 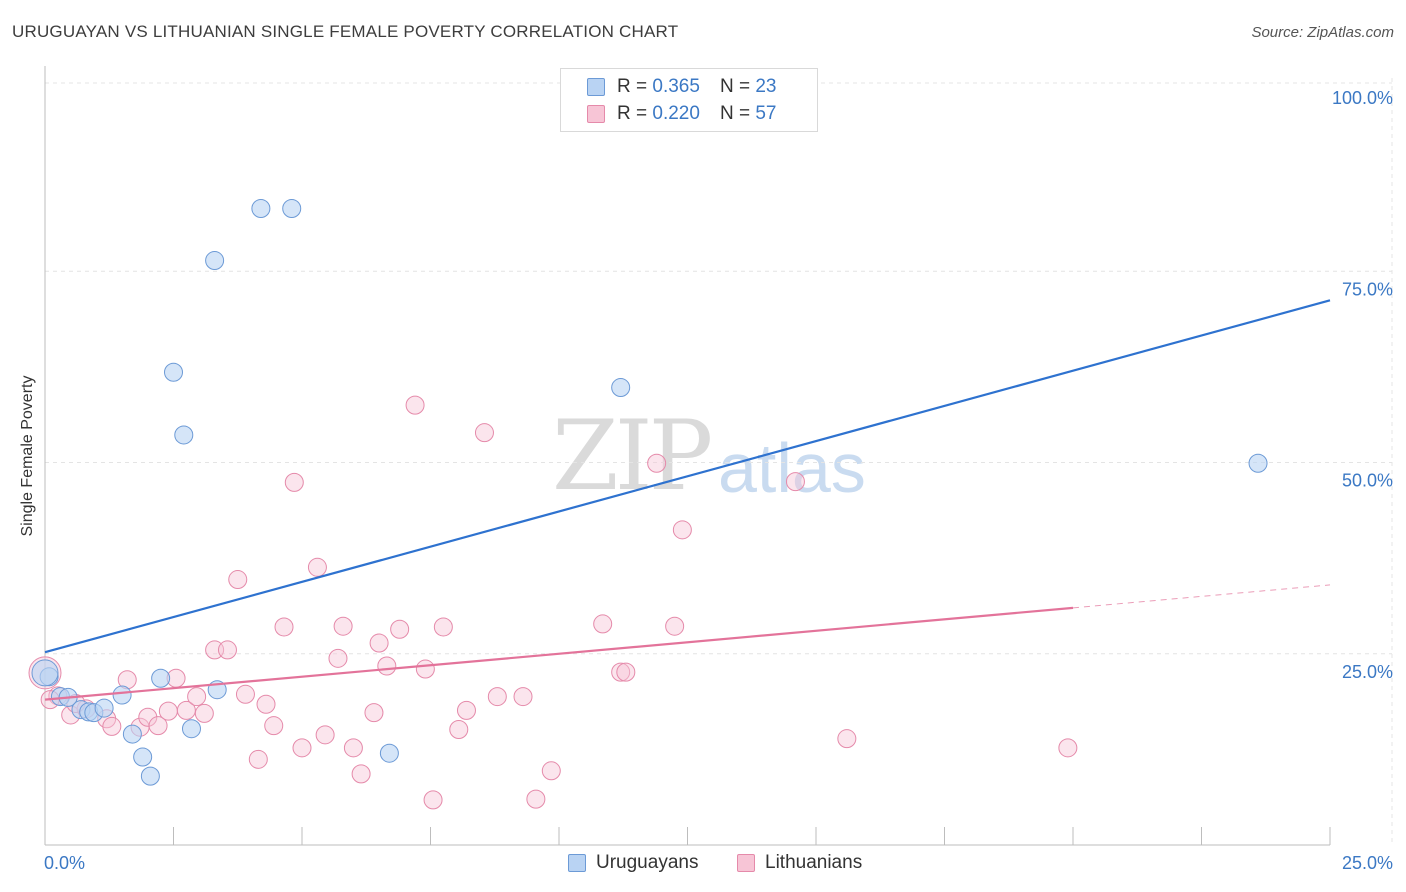 I want to click on n-value: 57, so click(x=766, y=113).